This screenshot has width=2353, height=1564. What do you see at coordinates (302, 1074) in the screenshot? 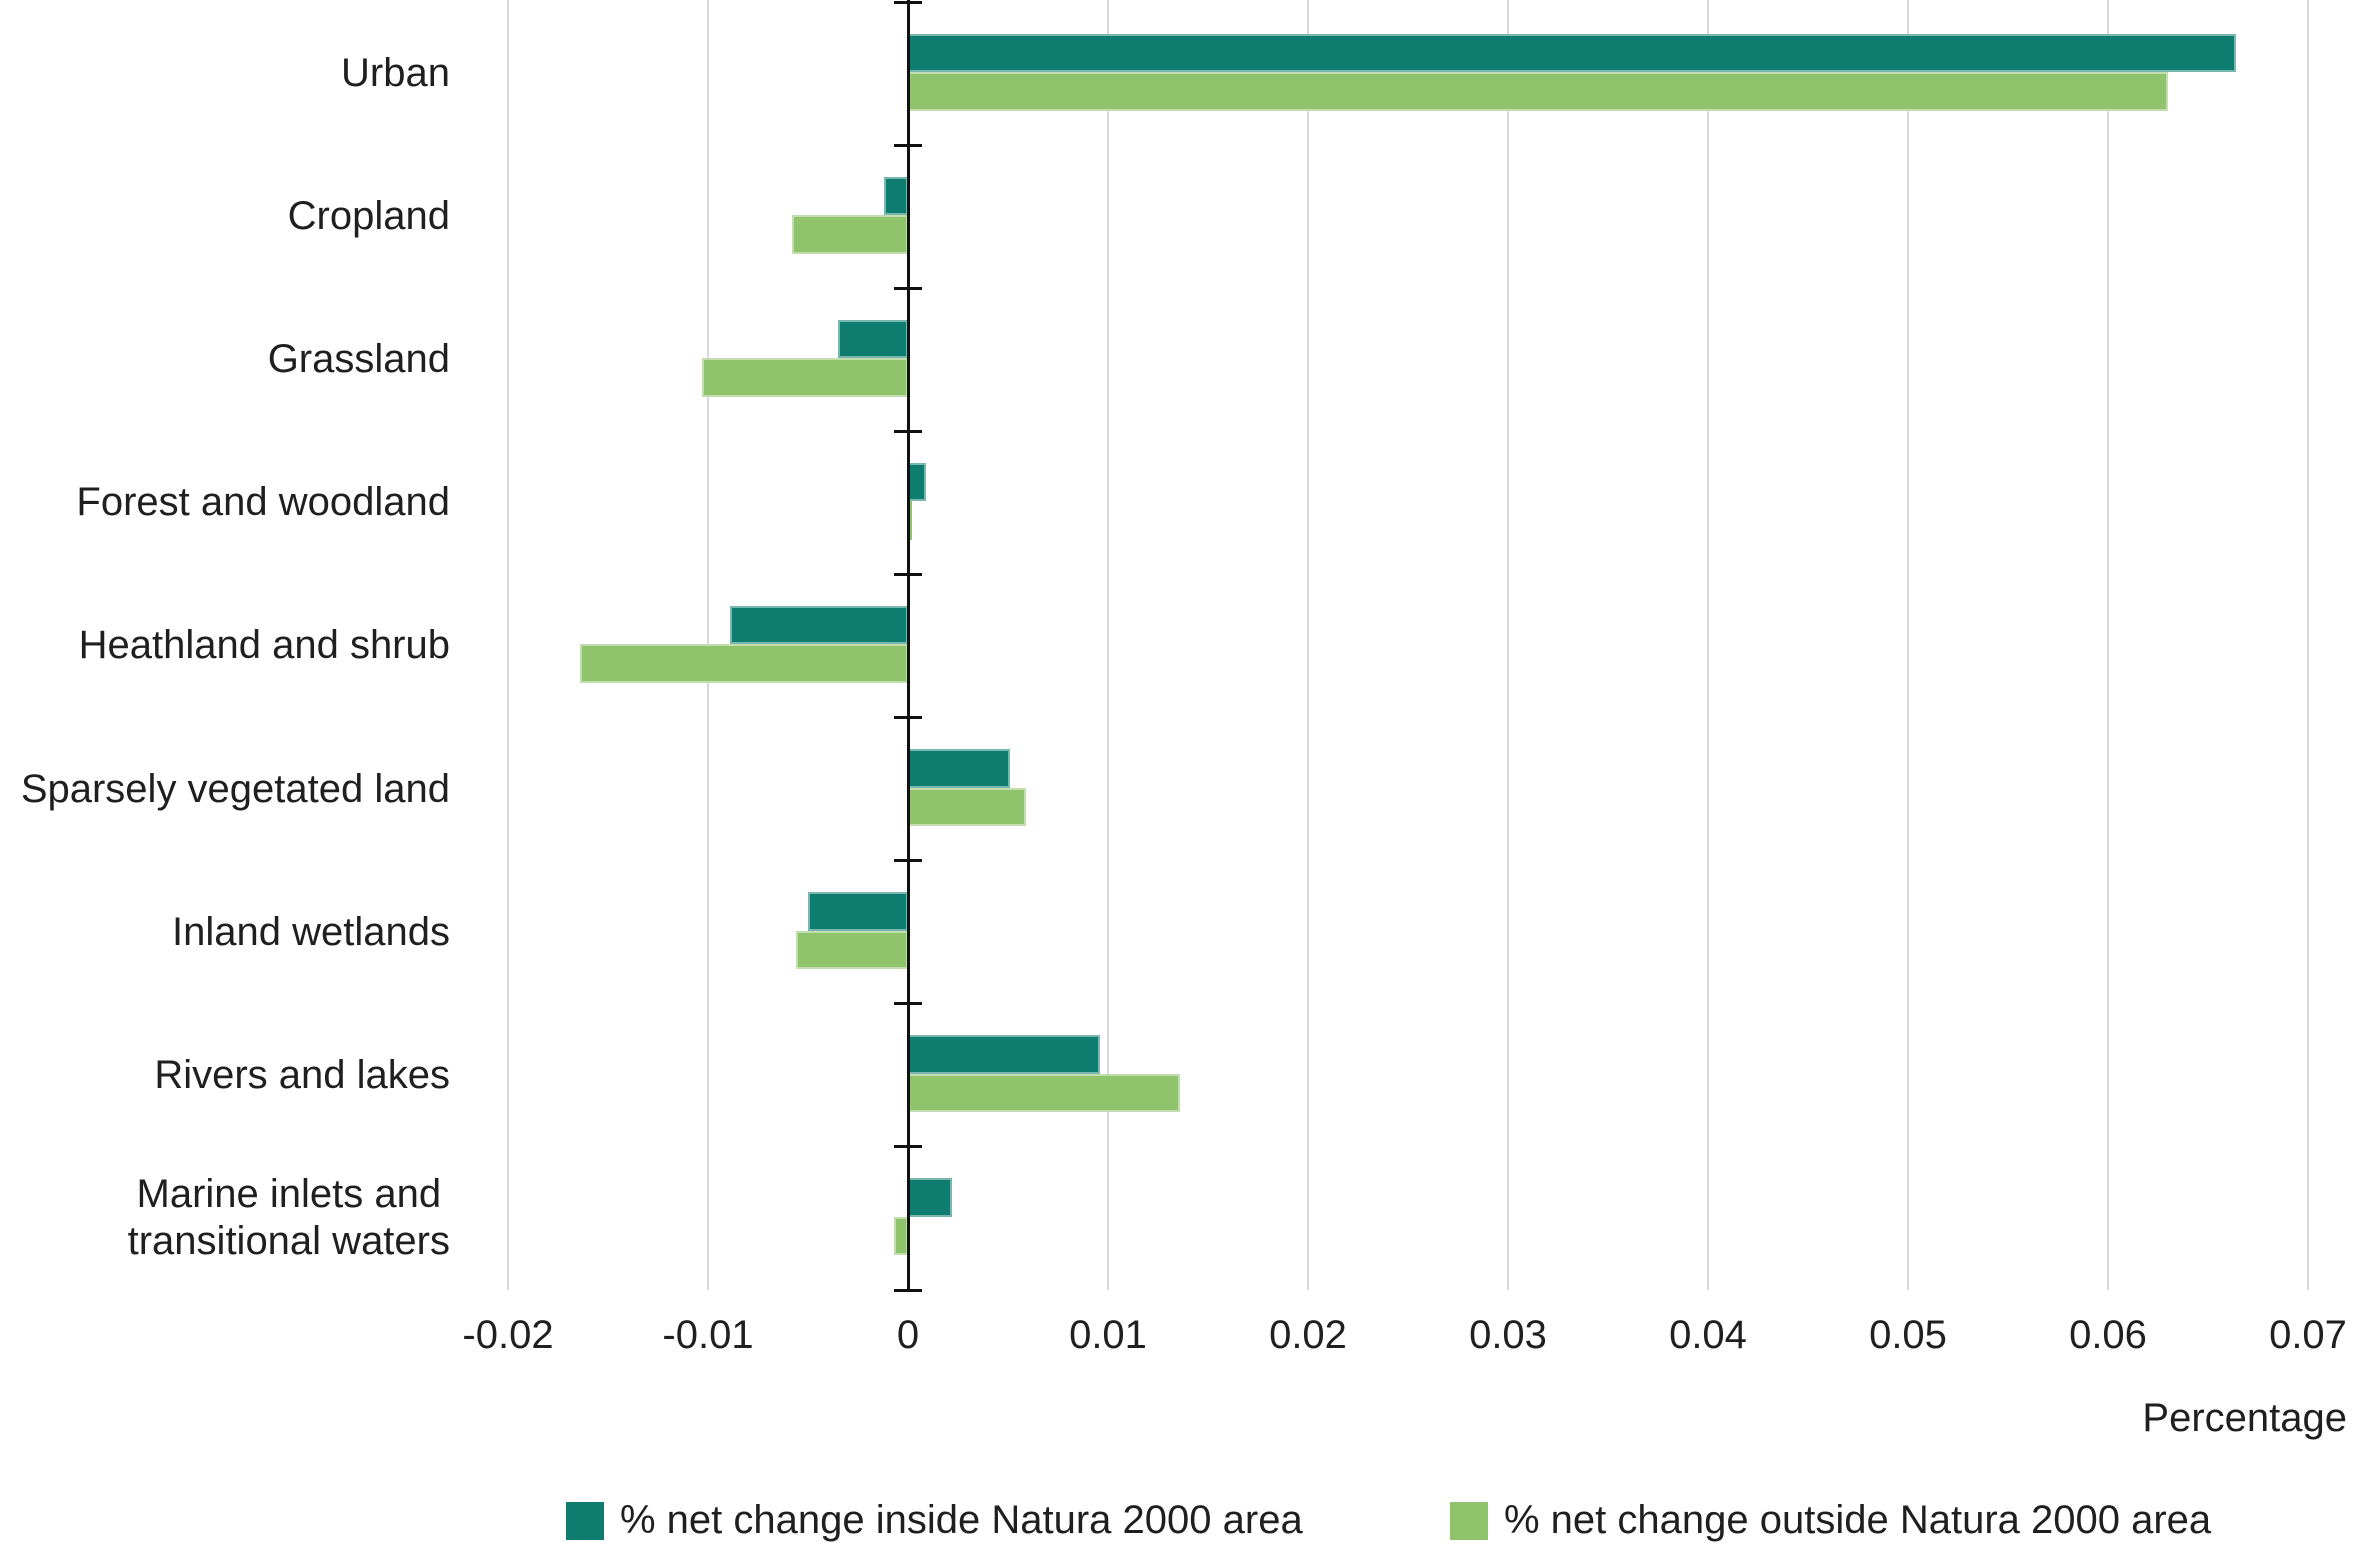
I see `category-label: Rivers and lakes` at bounding box center [302, 1074].